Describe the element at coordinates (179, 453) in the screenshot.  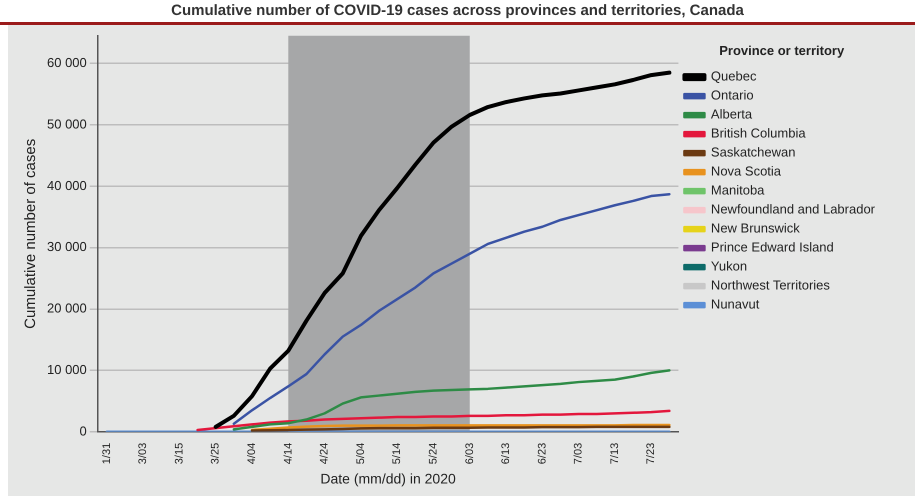
I see `x-tick-label: 3/15` at that location.